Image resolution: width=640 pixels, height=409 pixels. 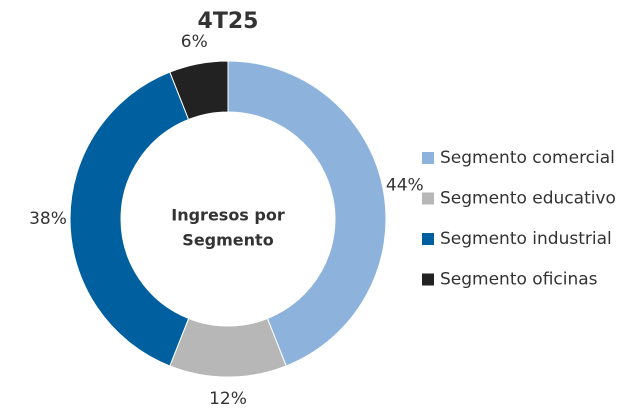 I want to click on center-label: Ingresos por, so click(x=228, y=215).